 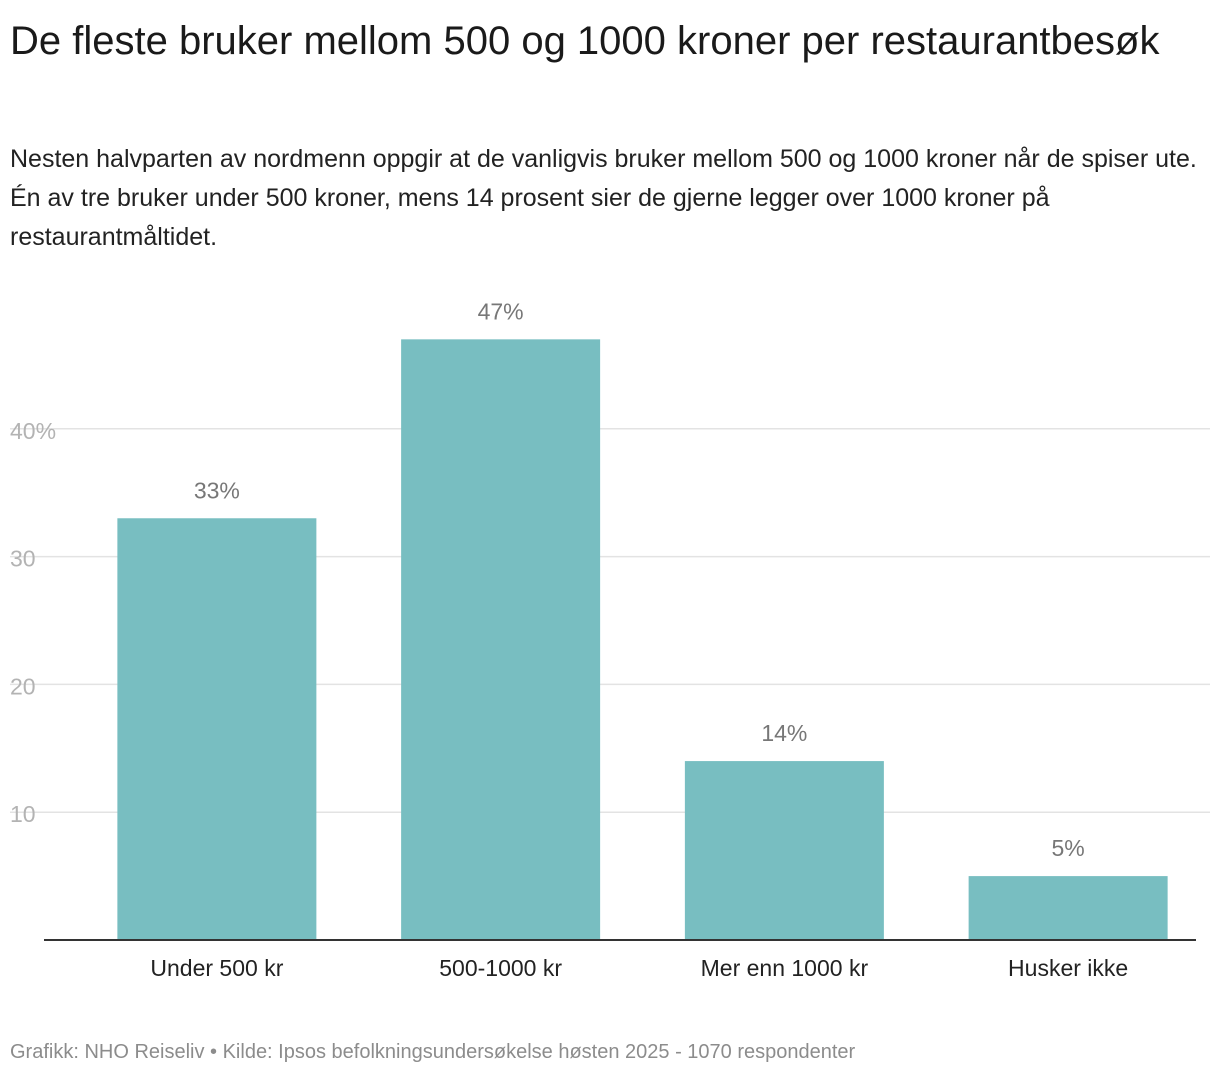 What do you see at coordinates (500, 968) in the screenshot?
I see `category-label: 500-1000 kr` at bounding box center [500, 968].